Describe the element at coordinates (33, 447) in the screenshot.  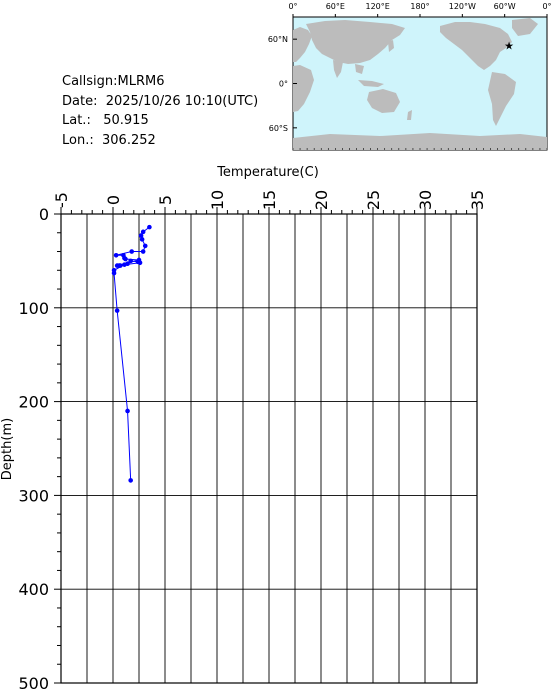
I see `y-tick-labels: 0 100 200 300 400 500` at that location.